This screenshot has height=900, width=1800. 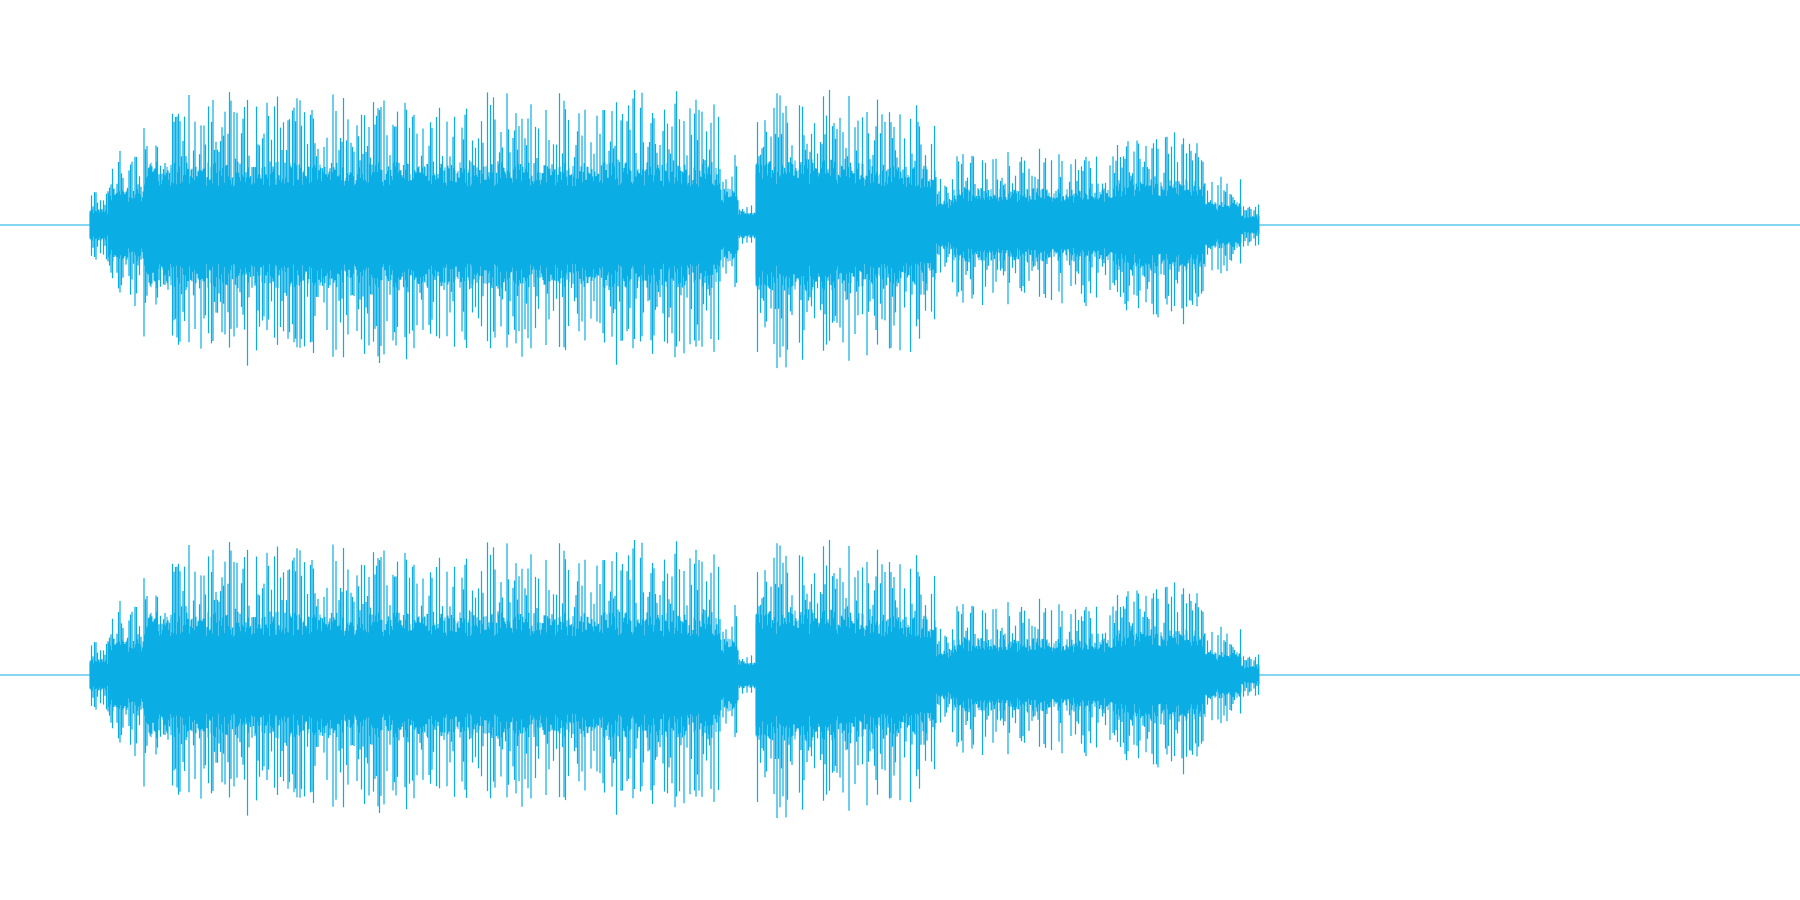 I want to click on waveform-left-core, so click(x=674, y=225).